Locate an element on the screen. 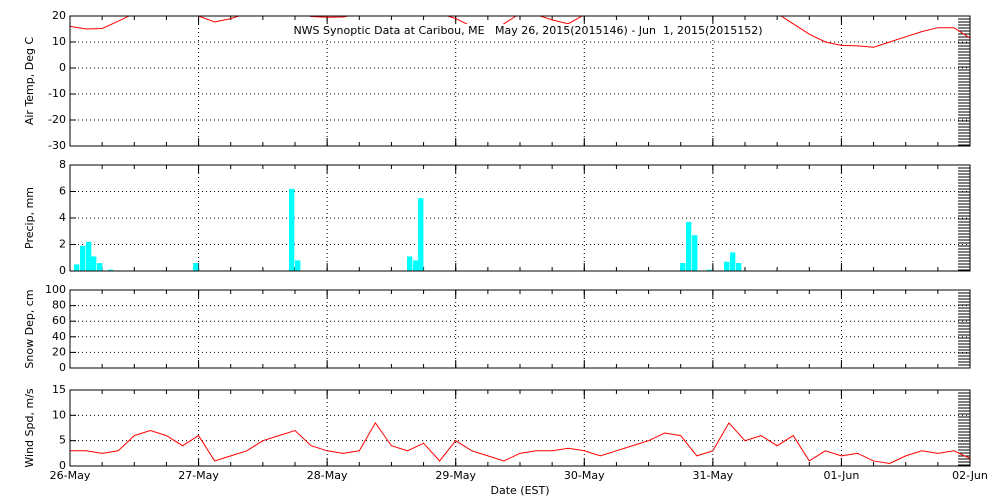 The height and width of the screenshot is (500, 1000). y-tick-label: -30 is located at coordinates (57, 145).